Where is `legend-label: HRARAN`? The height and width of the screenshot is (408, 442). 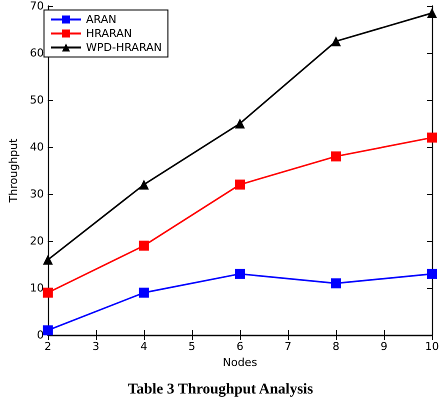
legend-label: HRARAN is located at coordinates (109, 33).